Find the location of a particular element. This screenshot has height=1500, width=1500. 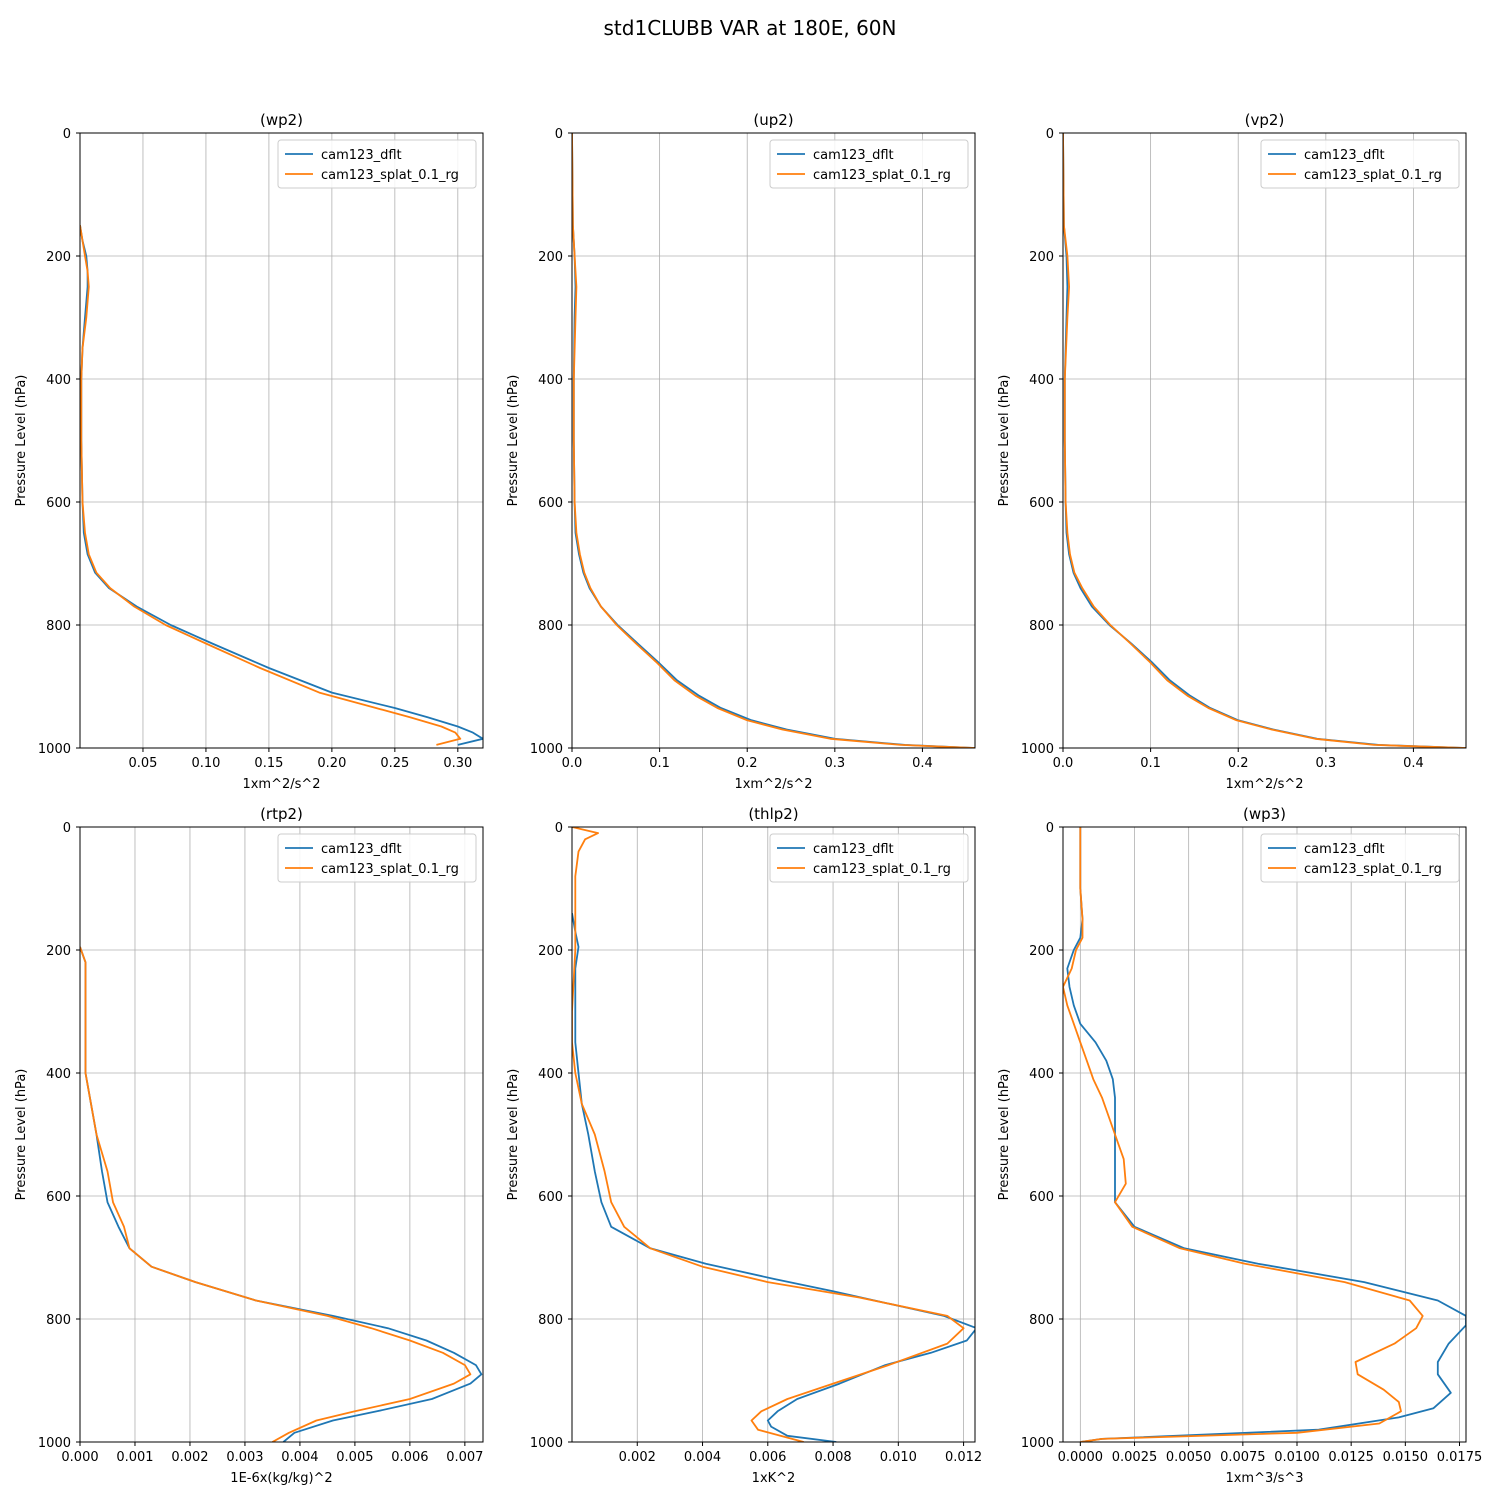

subplot-title: (up2) is located at coordinates (773, 120).